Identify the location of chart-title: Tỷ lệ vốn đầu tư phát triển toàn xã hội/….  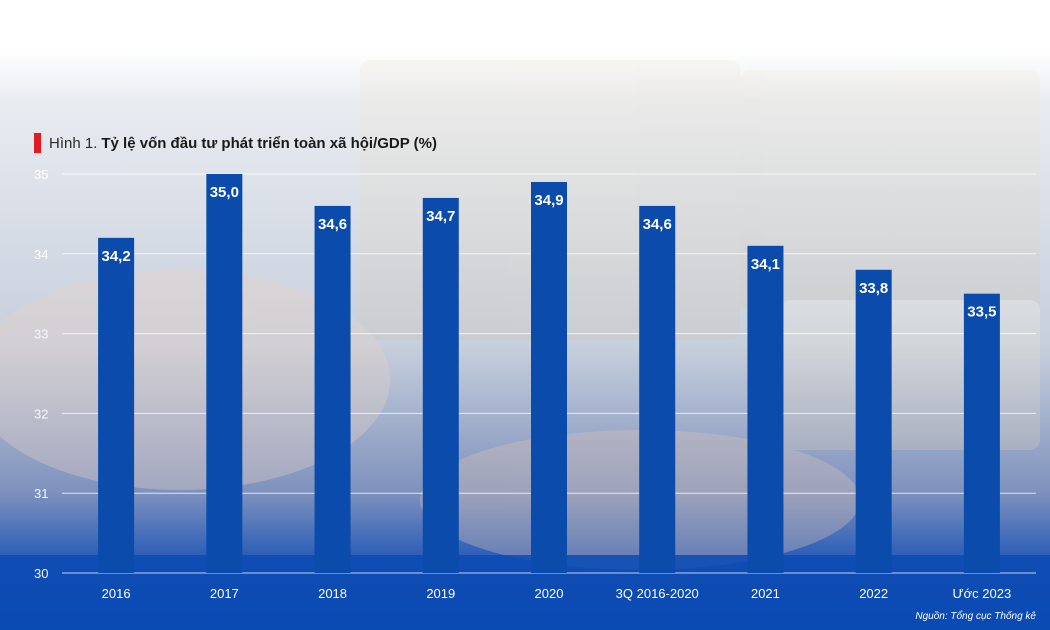
(269, 143).